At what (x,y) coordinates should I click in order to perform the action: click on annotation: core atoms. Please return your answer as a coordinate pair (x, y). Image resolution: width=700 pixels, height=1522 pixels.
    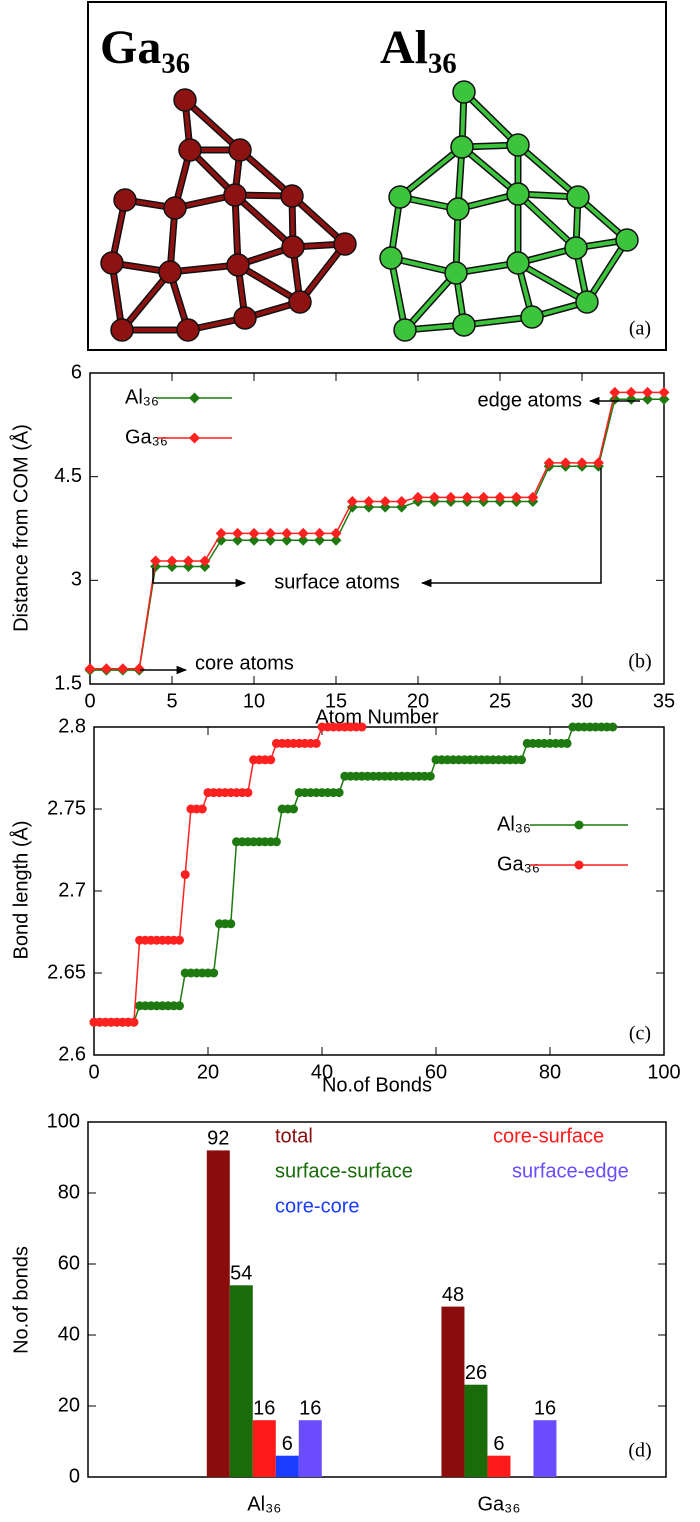
    Looking at the image, I should click on (244, 663).